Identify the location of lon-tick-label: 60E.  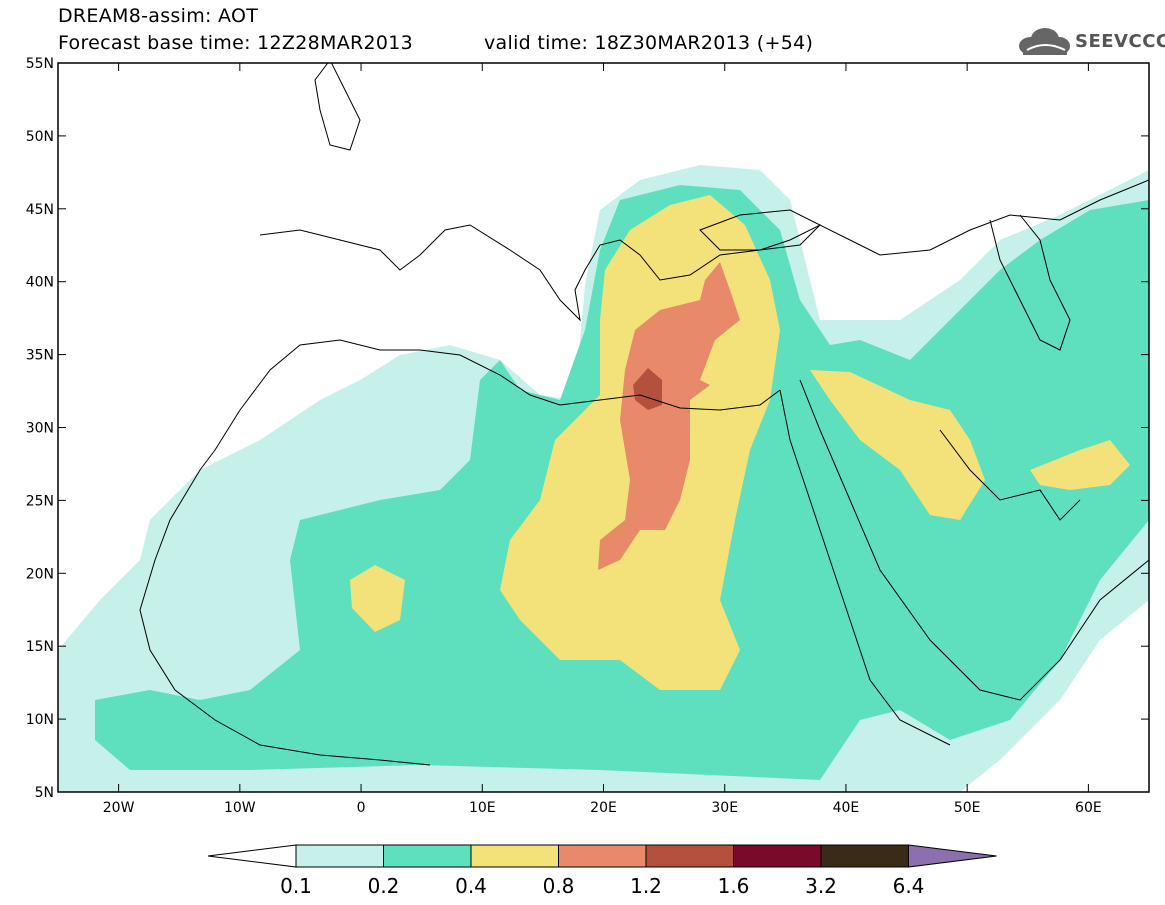
(1088, 808).